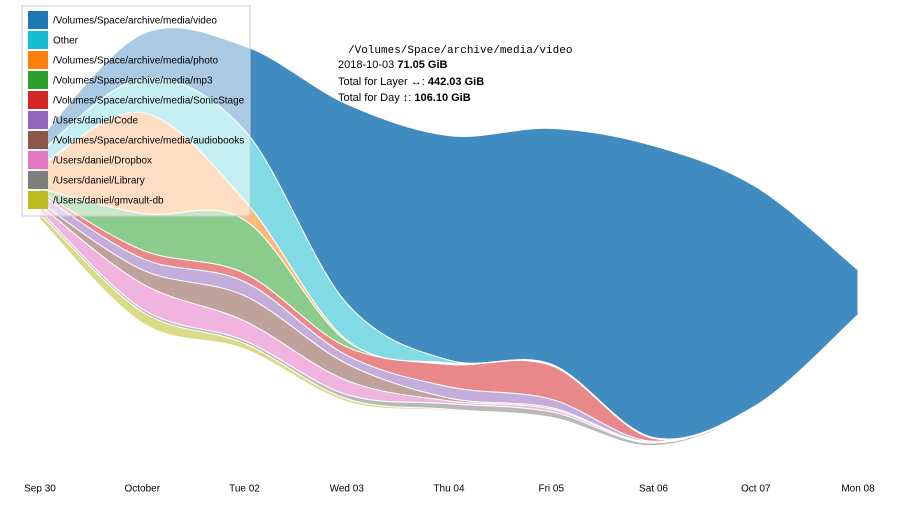 This screenshot has width=917, height=507. I want to click on tooltip-day: Total for Day ↕: 106.10 GiB, so click(404, 98).